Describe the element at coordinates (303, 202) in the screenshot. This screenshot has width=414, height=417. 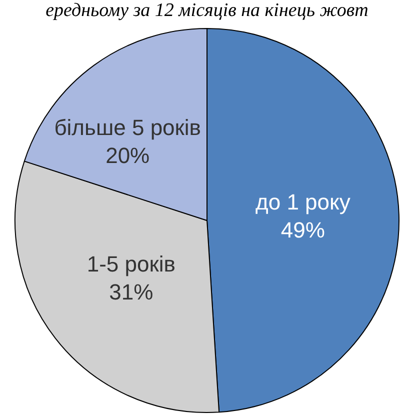
I see `slice-label: до 1 року` at that location.